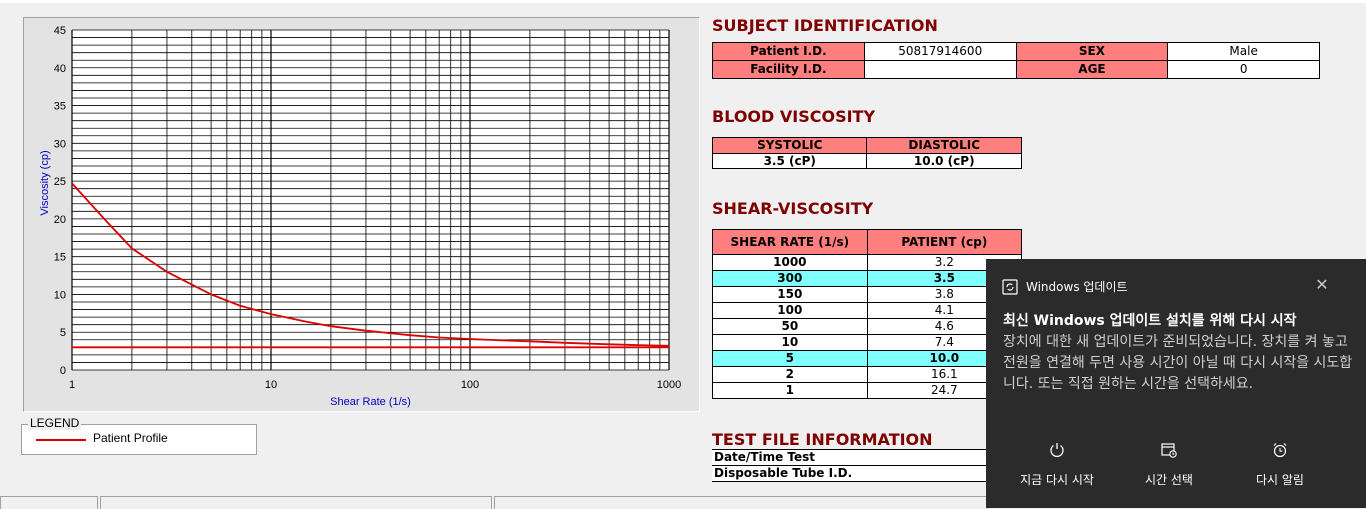 This screenshot has width=1366, height=509. What do you see at coordinates (788, 69) in the screenshot?
I see `facility-id-label: Facility I.D.` at bounding box center [788, 69].